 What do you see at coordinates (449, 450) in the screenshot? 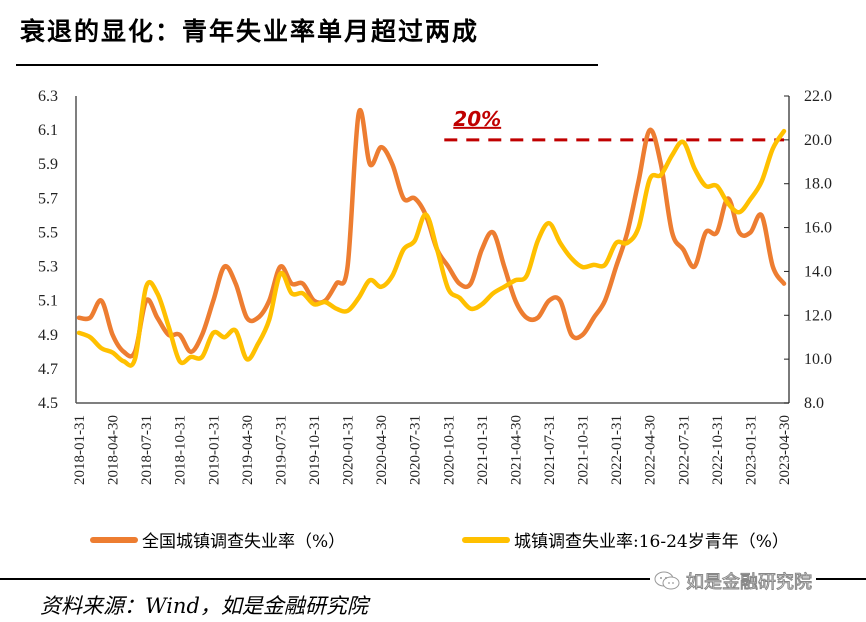
I see `x-tick-label: 2020-10-31` at bounding box center [449, 450].